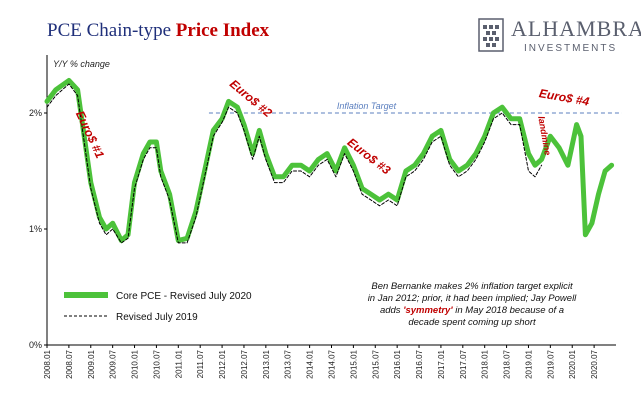  Describe the element at coordinates (485, 363) in the screenshot. I see `x-tick-label: 2018.01` at that location.